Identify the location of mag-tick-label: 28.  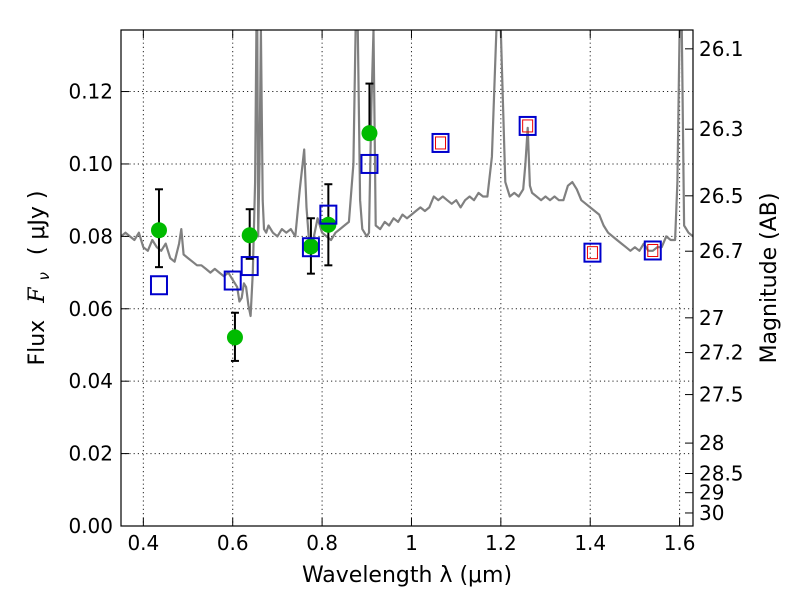
(711, 443).